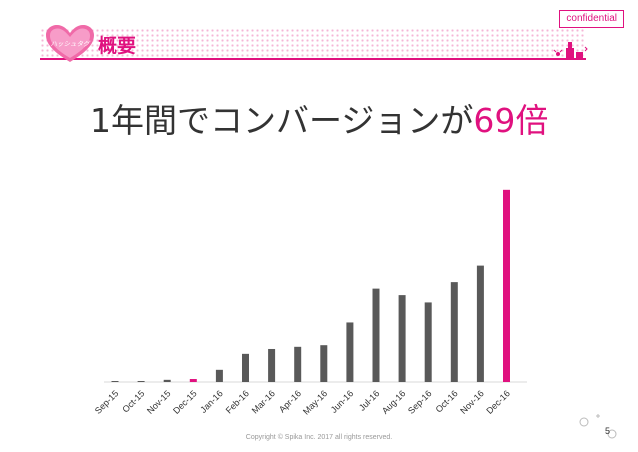 Image resolution: width=638 pixels, height=452 pixels. What do you see at coordinates (472, 402) in the screenshot?
I see `tick-label-nov-16: Nov-16` at bounding box center [472, 402].